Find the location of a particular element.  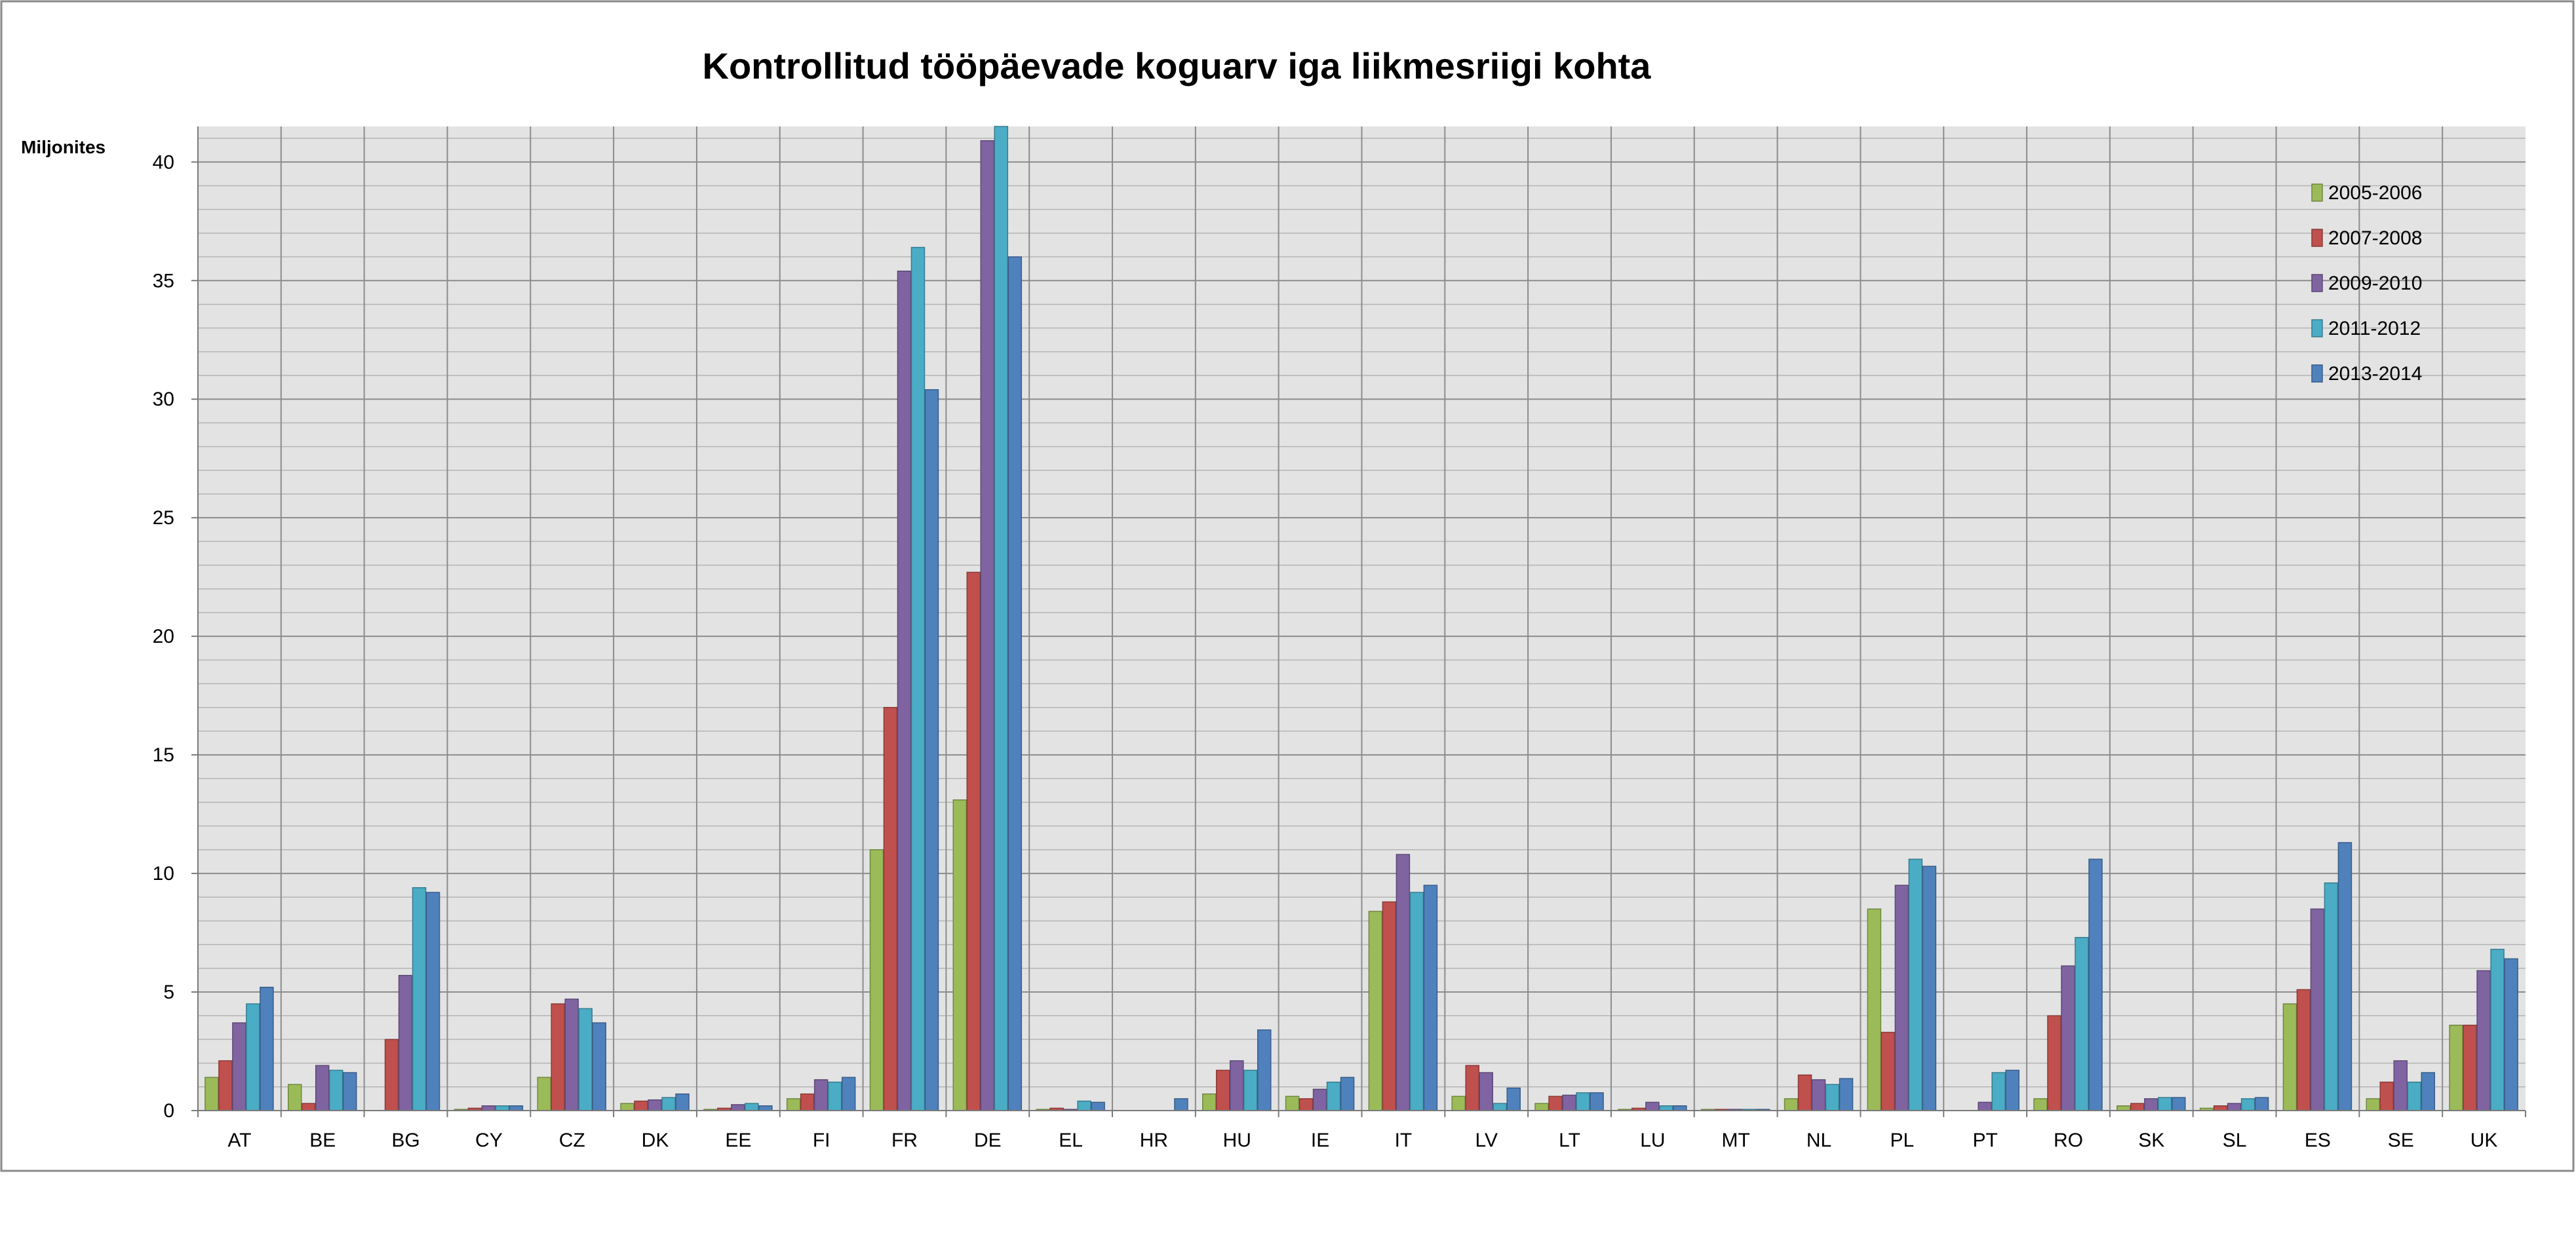

bar-LV-2011-2012 is located at coordinates (1500, 1107).